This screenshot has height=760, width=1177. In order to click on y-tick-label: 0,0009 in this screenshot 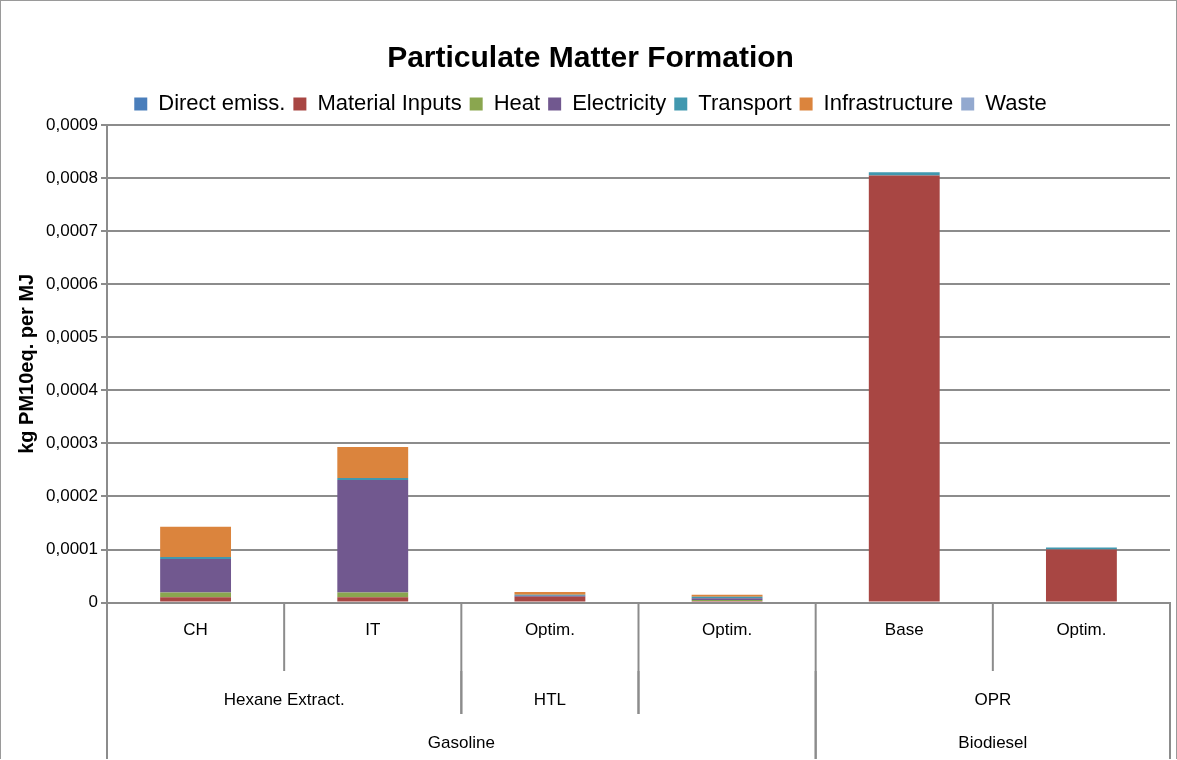, I will do `click(72, 124)`.